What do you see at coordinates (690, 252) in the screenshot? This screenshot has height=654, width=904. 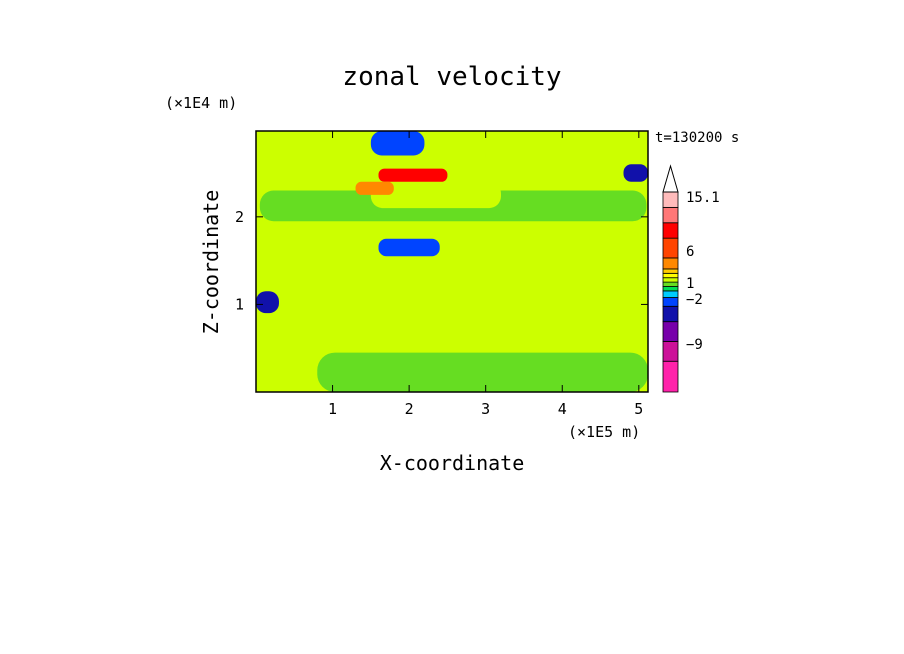 I see `colorbar-label: 6` at bounding box center [690, 252].